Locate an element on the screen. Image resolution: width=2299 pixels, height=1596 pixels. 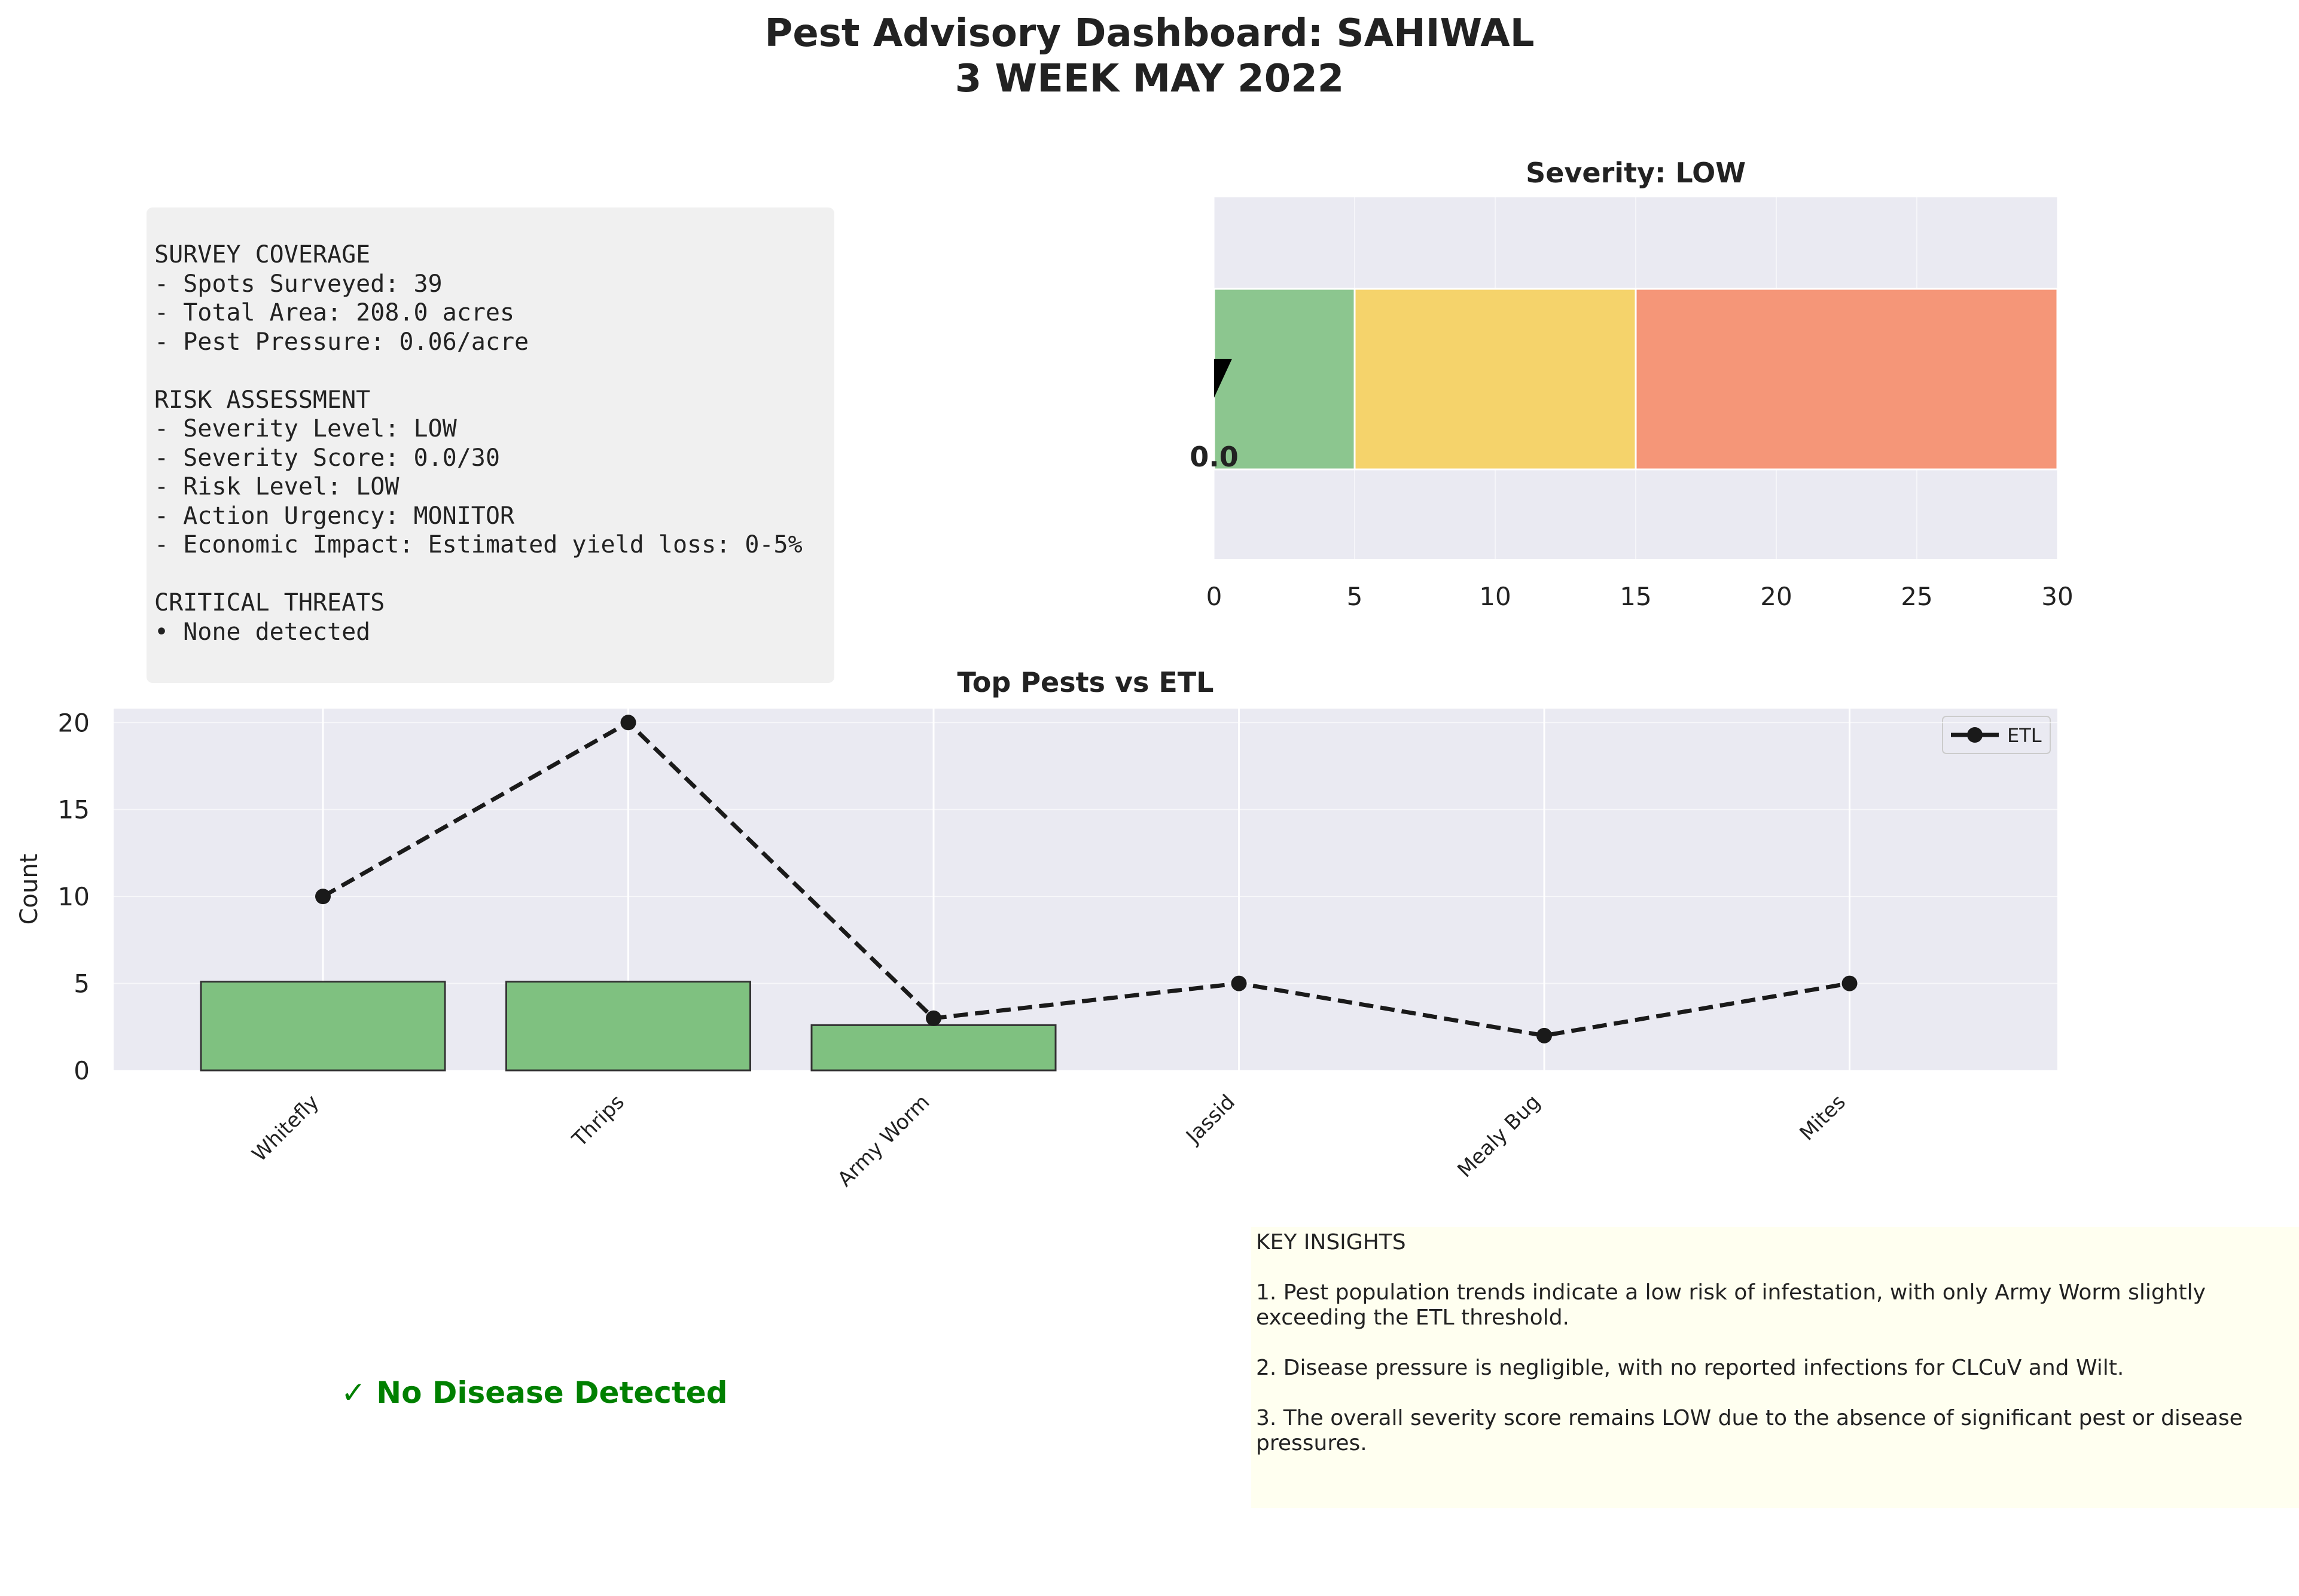
x-category-label: Jassid is located at coordinates (1210, 1119).